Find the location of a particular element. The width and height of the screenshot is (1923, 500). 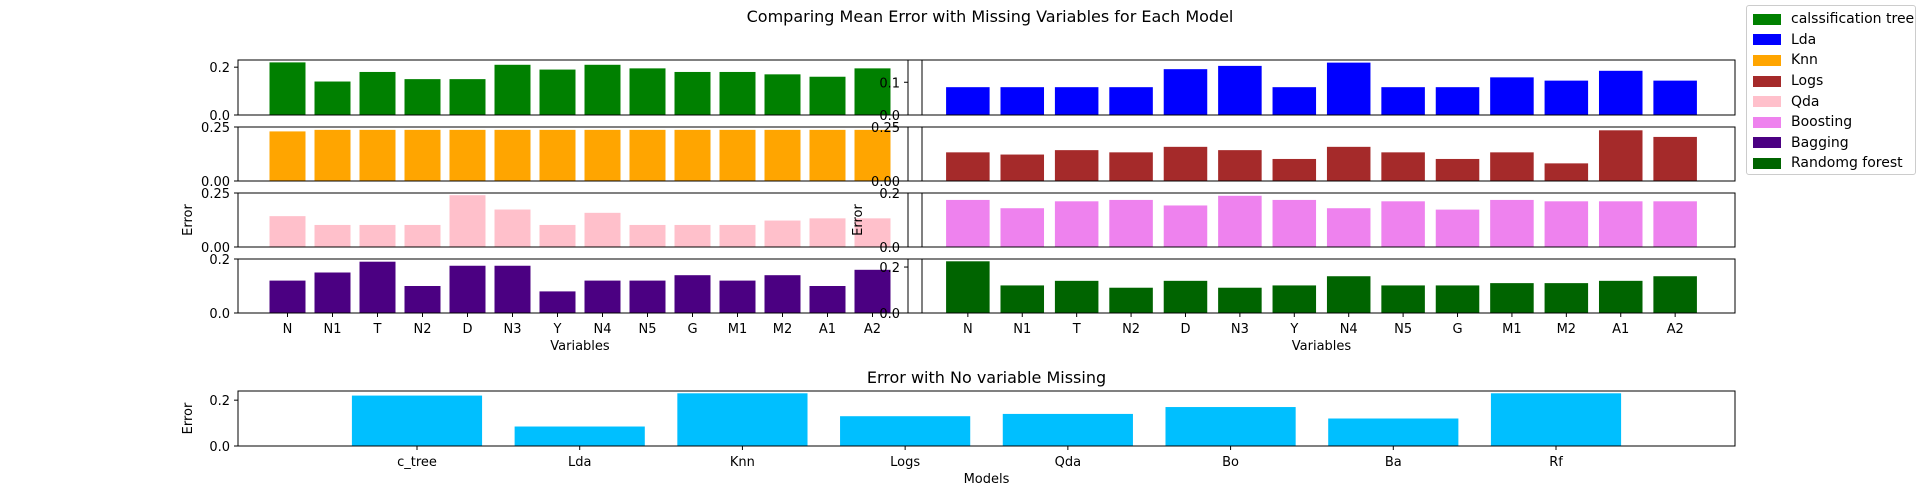

y-tick-label: 0.1 is located at coordinates (889, 83).